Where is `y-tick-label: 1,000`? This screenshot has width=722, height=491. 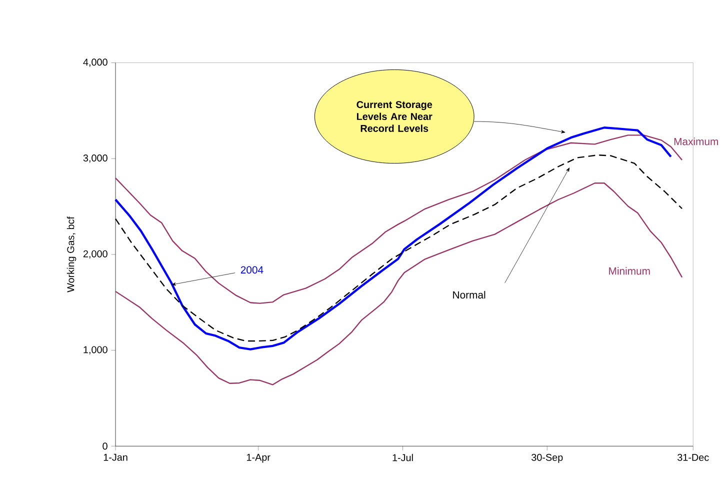 y-tick-label: 1,000 is located at coordinates (96, 350).